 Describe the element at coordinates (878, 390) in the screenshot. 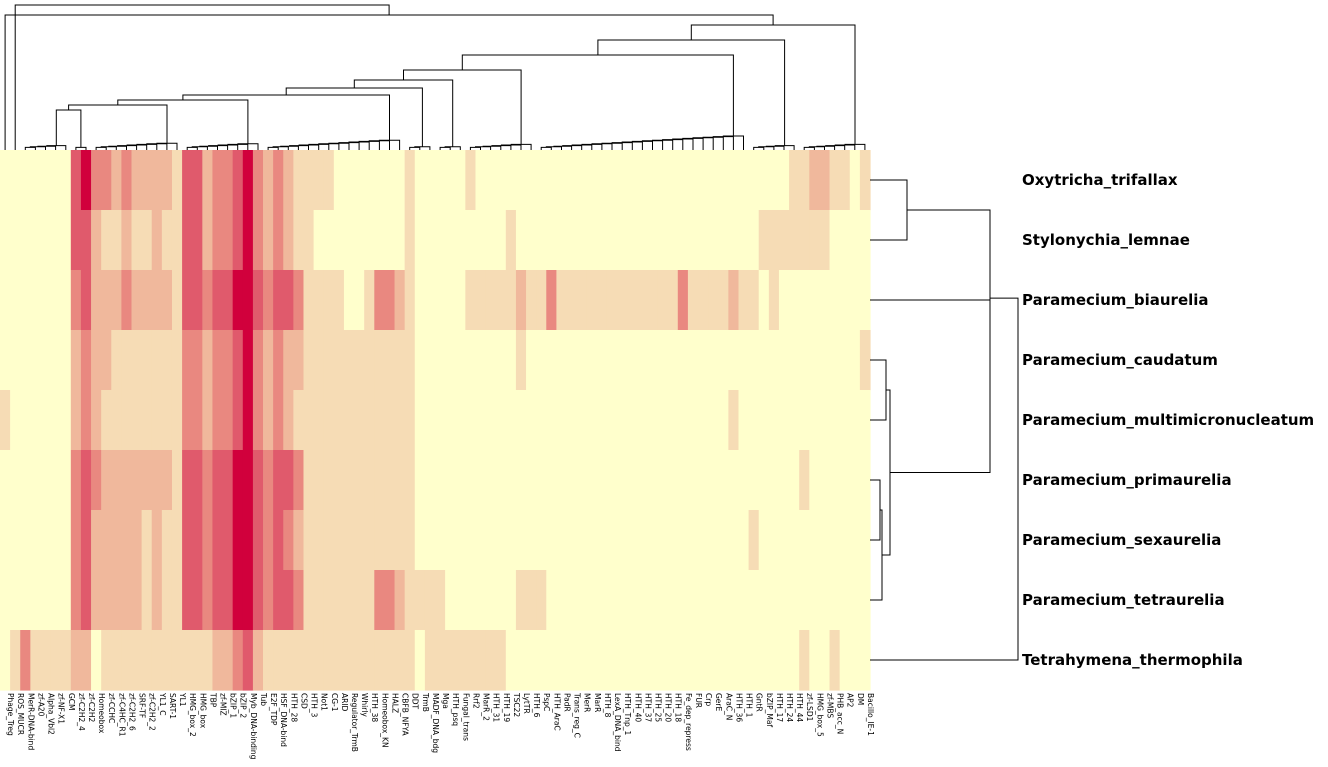

I see `row-dendrogram-link` at that location.